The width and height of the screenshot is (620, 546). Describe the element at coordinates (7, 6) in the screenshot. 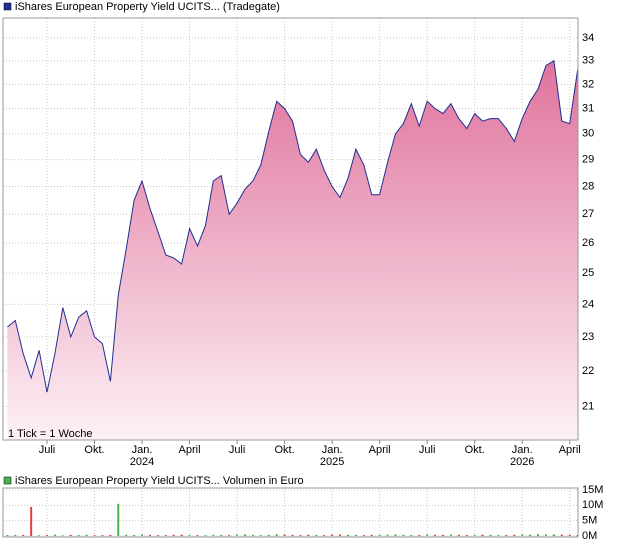

I see `legend-swatch` at that location.